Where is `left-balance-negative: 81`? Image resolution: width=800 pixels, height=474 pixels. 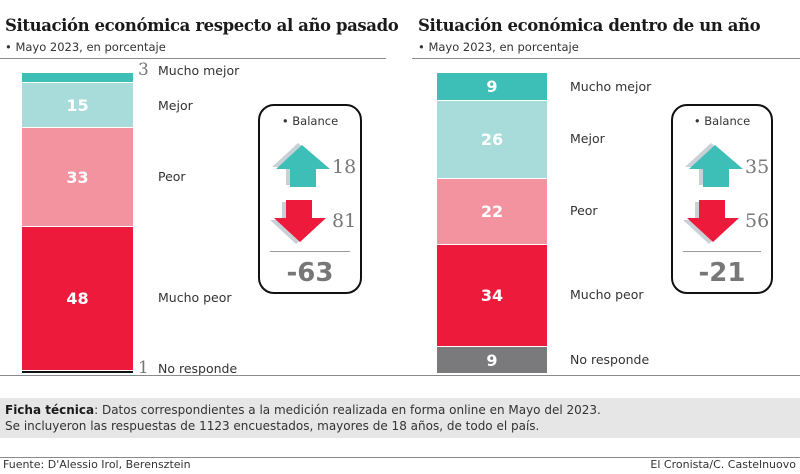 left-balance-negative: 81 is located at coordinates (344, 221).